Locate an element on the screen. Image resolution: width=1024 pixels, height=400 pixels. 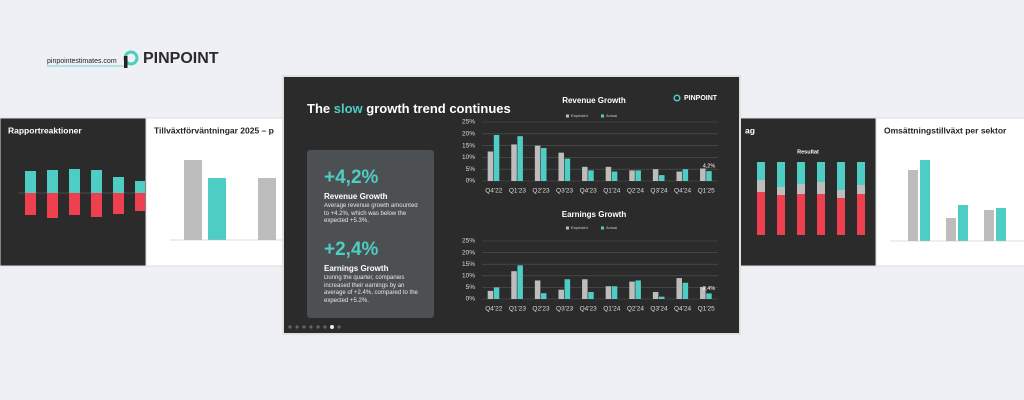
slide-subtitle: Resultat is located at coordinates (808, 152).